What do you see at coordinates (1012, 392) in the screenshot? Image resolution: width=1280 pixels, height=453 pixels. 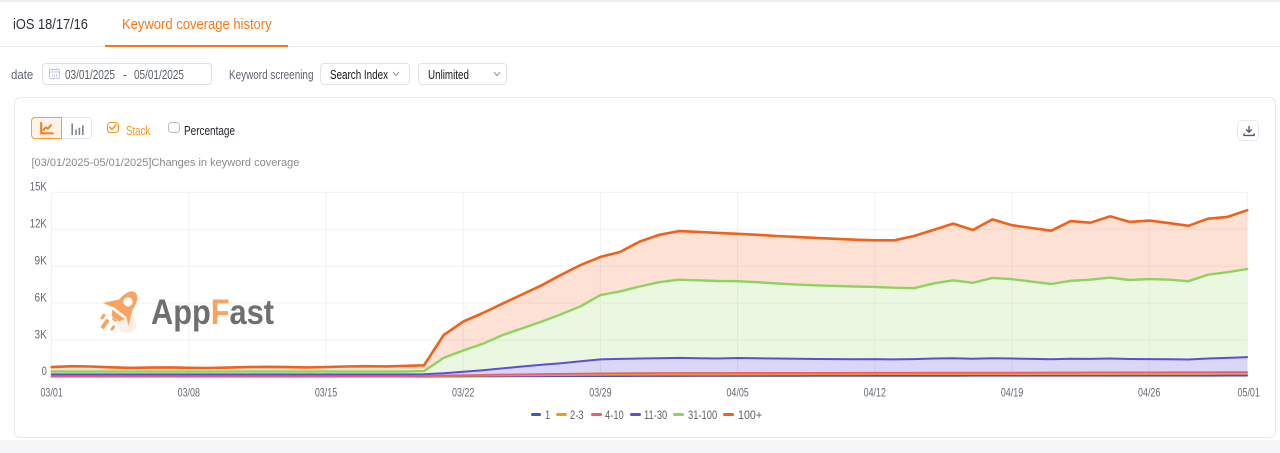 I see `svg-text: 04/19` at bounding box center [1012, 392].